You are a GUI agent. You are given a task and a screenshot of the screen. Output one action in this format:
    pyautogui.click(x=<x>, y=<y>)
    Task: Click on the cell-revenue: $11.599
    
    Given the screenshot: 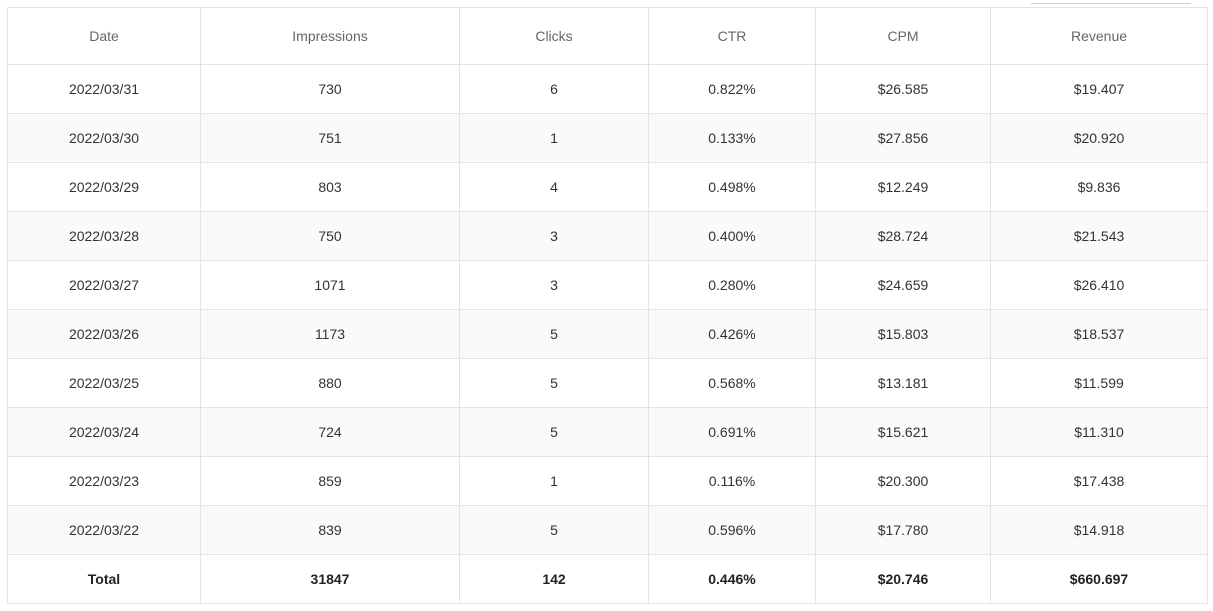 What is the action you would take?
    pyautogui.click(x=1099, y=383)
    